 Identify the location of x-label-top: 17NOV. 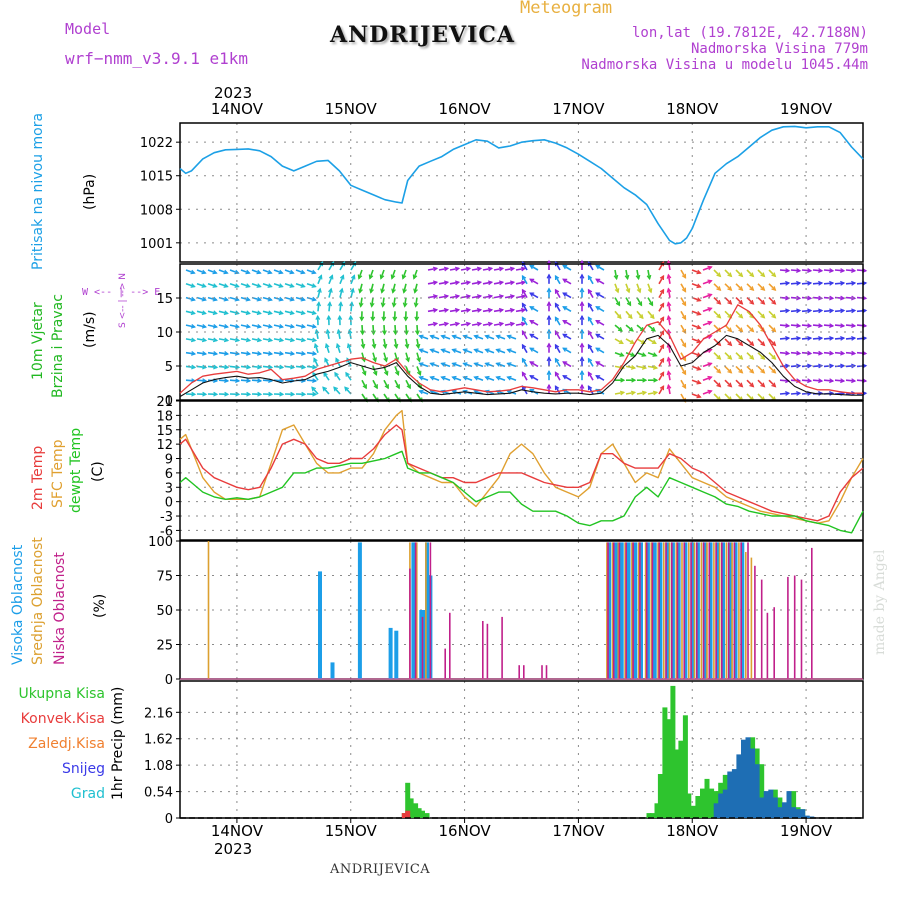
(578, 109).